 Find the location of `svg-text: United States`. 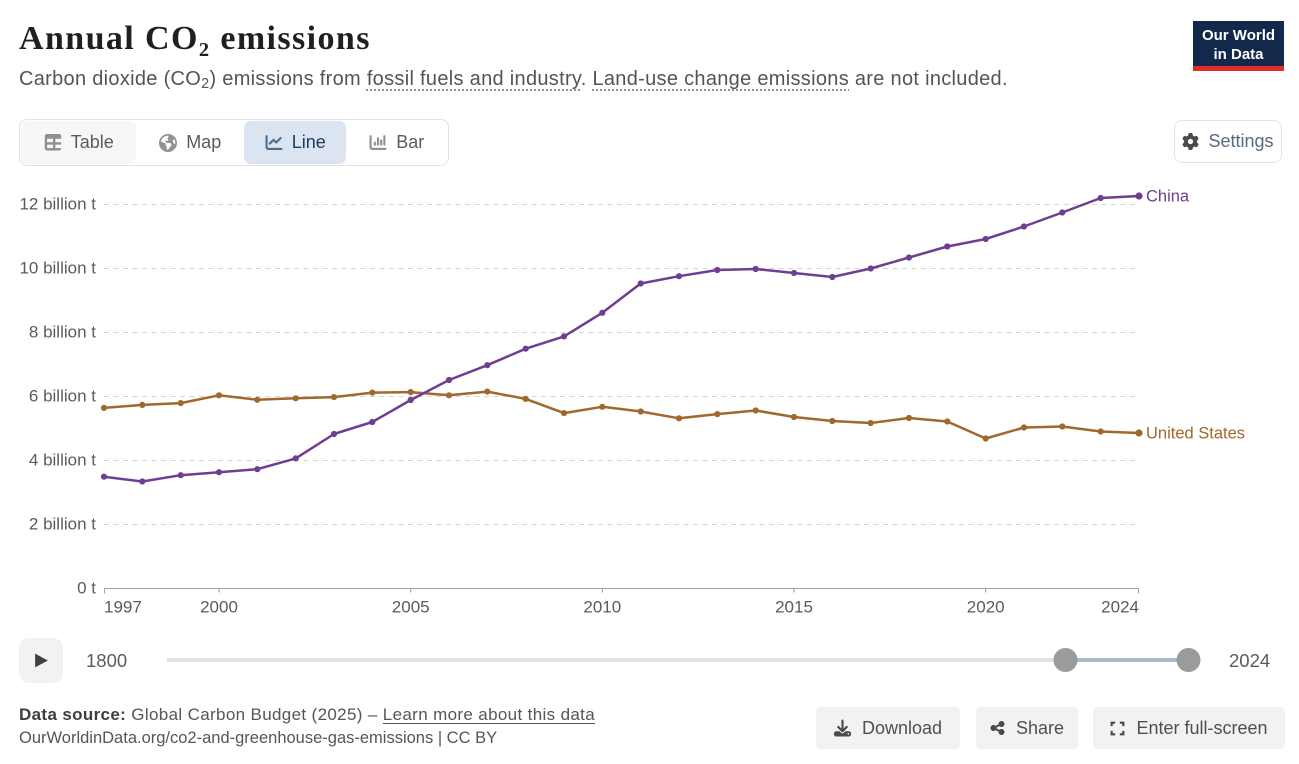

svg-text: United States is located at coordinates (1195, 434).